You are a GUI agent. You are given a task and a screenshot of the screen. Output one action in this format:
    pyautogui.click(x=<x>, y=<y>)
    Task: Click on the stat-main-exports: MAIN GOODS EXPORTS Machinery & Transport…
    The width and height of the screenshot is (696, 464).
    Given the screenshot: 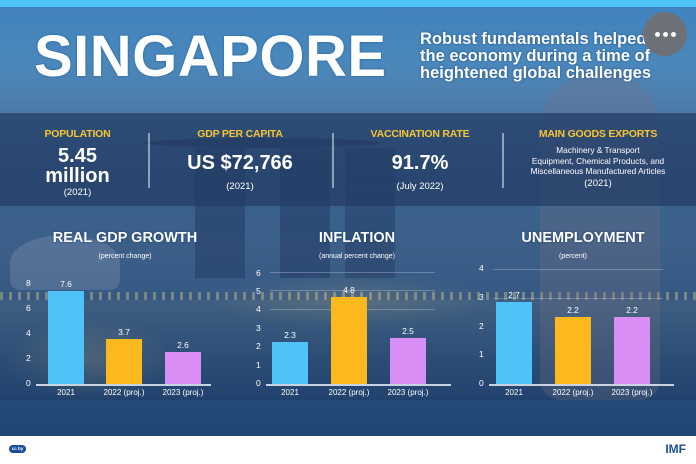 What is the action you would take?
    pyautogui.click(x=598, y=160)
    